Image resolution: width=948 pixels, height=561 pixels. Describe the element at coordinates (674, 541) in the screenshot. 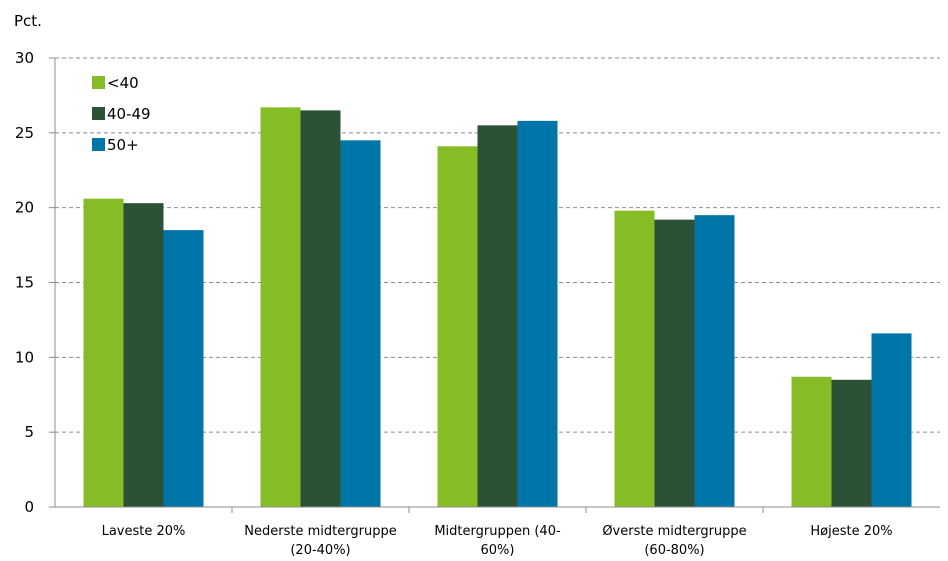

I see `x-tick-label: Øverste midtergruppe (60-80%)` at that location.